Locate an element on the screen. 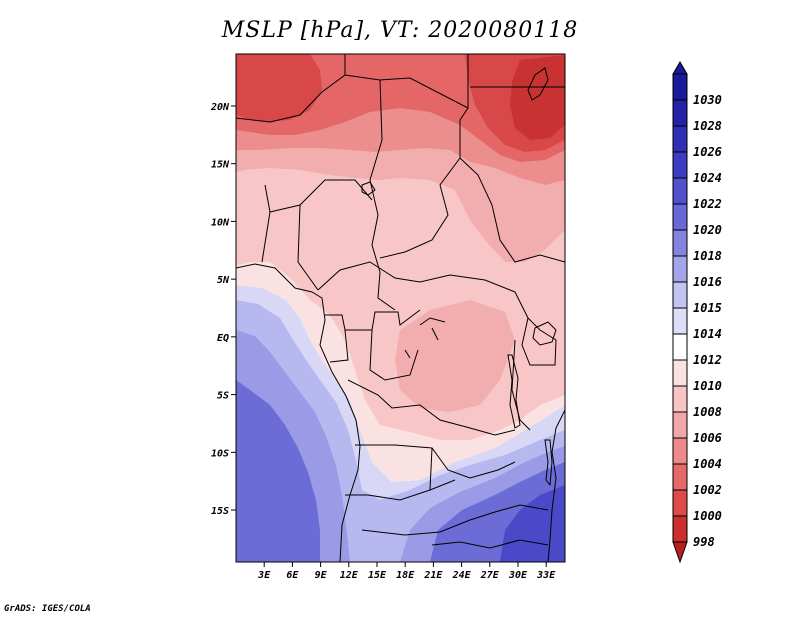  longitude-axis: 3E 6E 9E 12E 15E 18E 21E 24E 27E 30E 33E is located at coordinates (406, 571).